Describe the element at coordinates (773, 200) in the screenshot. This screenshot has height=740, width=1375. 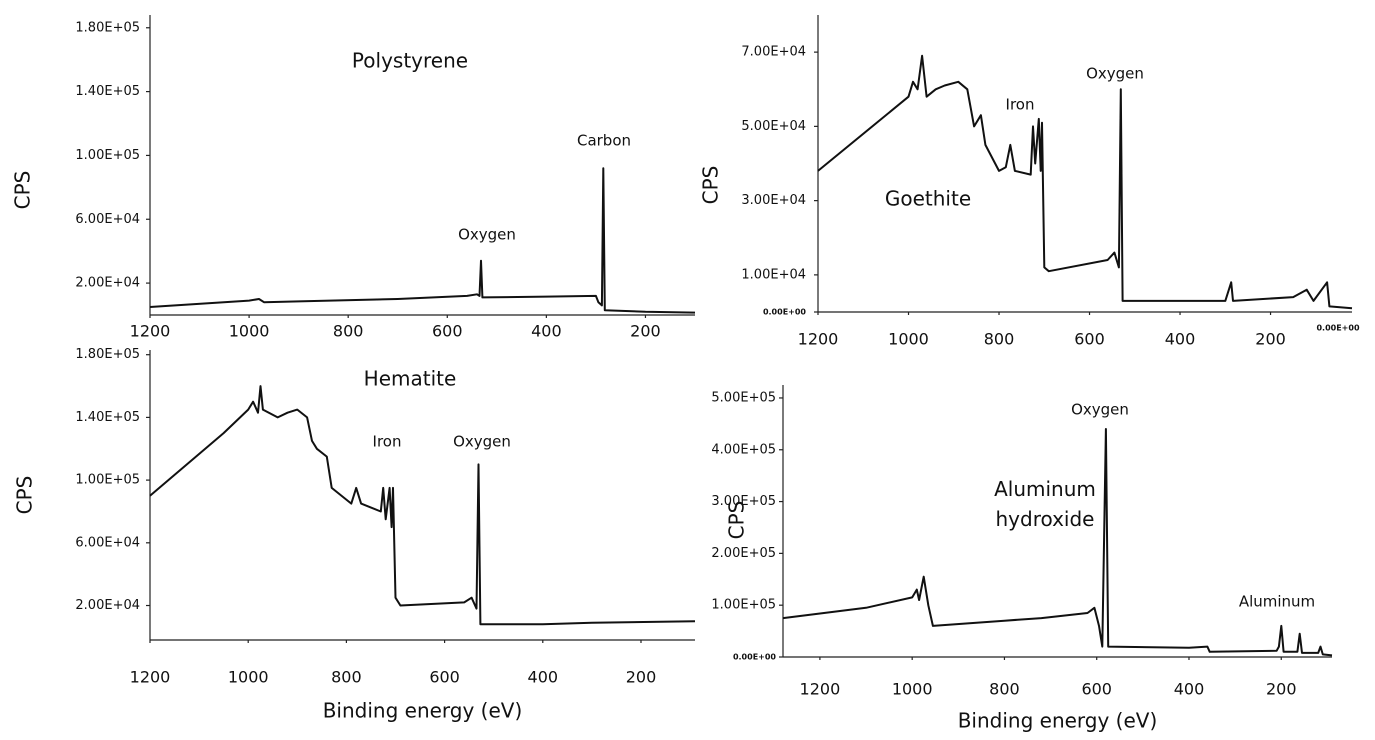
I see `y-tick-label: 3.00E+04` at that location.